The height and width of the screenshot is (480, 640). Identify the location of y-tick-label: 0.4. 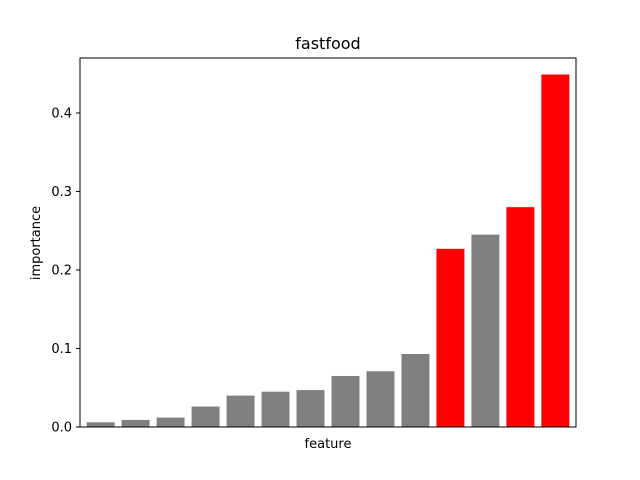
(61, 113).